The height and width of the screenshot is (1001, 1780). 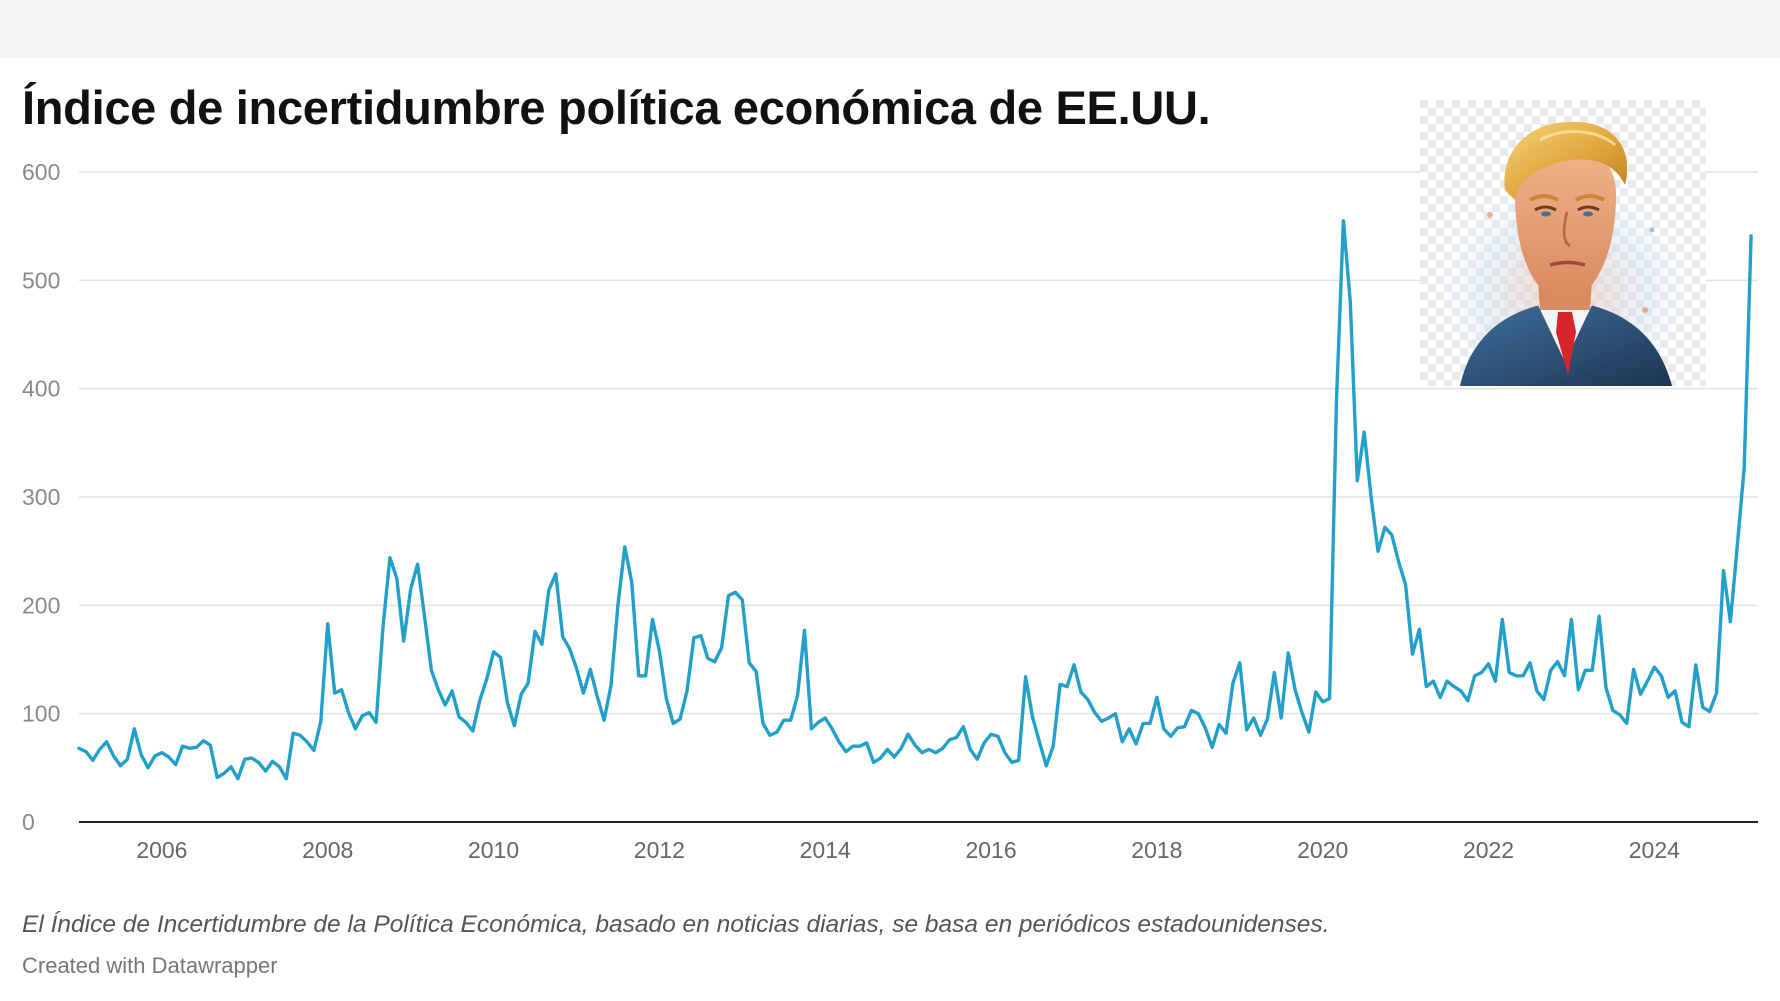 What do you see at coordinates (327, 850) in the screenshot?
I see `x-tick-label: 2008` at bounding box center [327, 850].